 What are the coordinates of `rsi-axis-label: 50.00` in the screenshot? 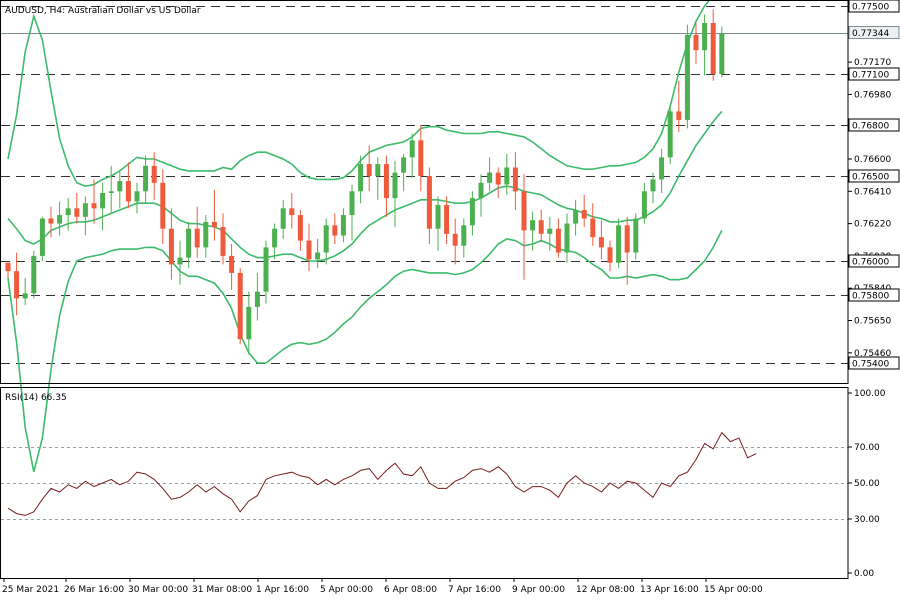 It's located at (867, 484).